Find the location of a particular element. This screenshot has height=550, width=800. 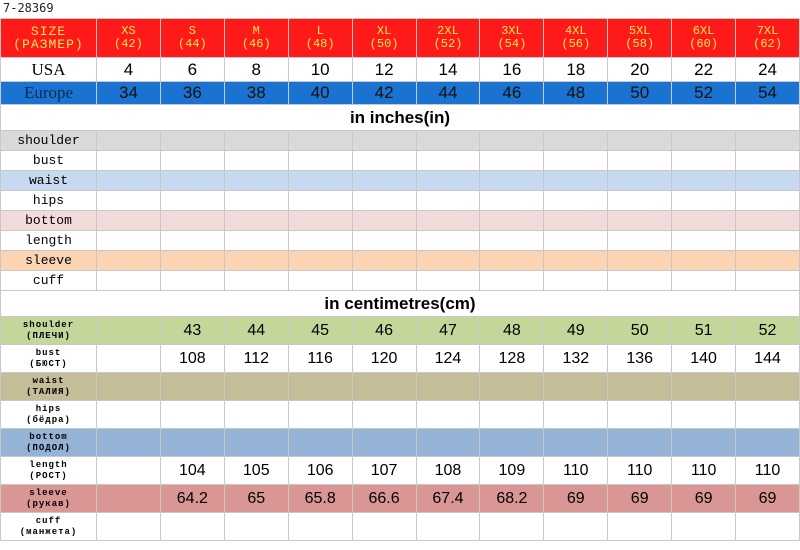

label-line-sub: (52) is located at coordinates (448, 44).